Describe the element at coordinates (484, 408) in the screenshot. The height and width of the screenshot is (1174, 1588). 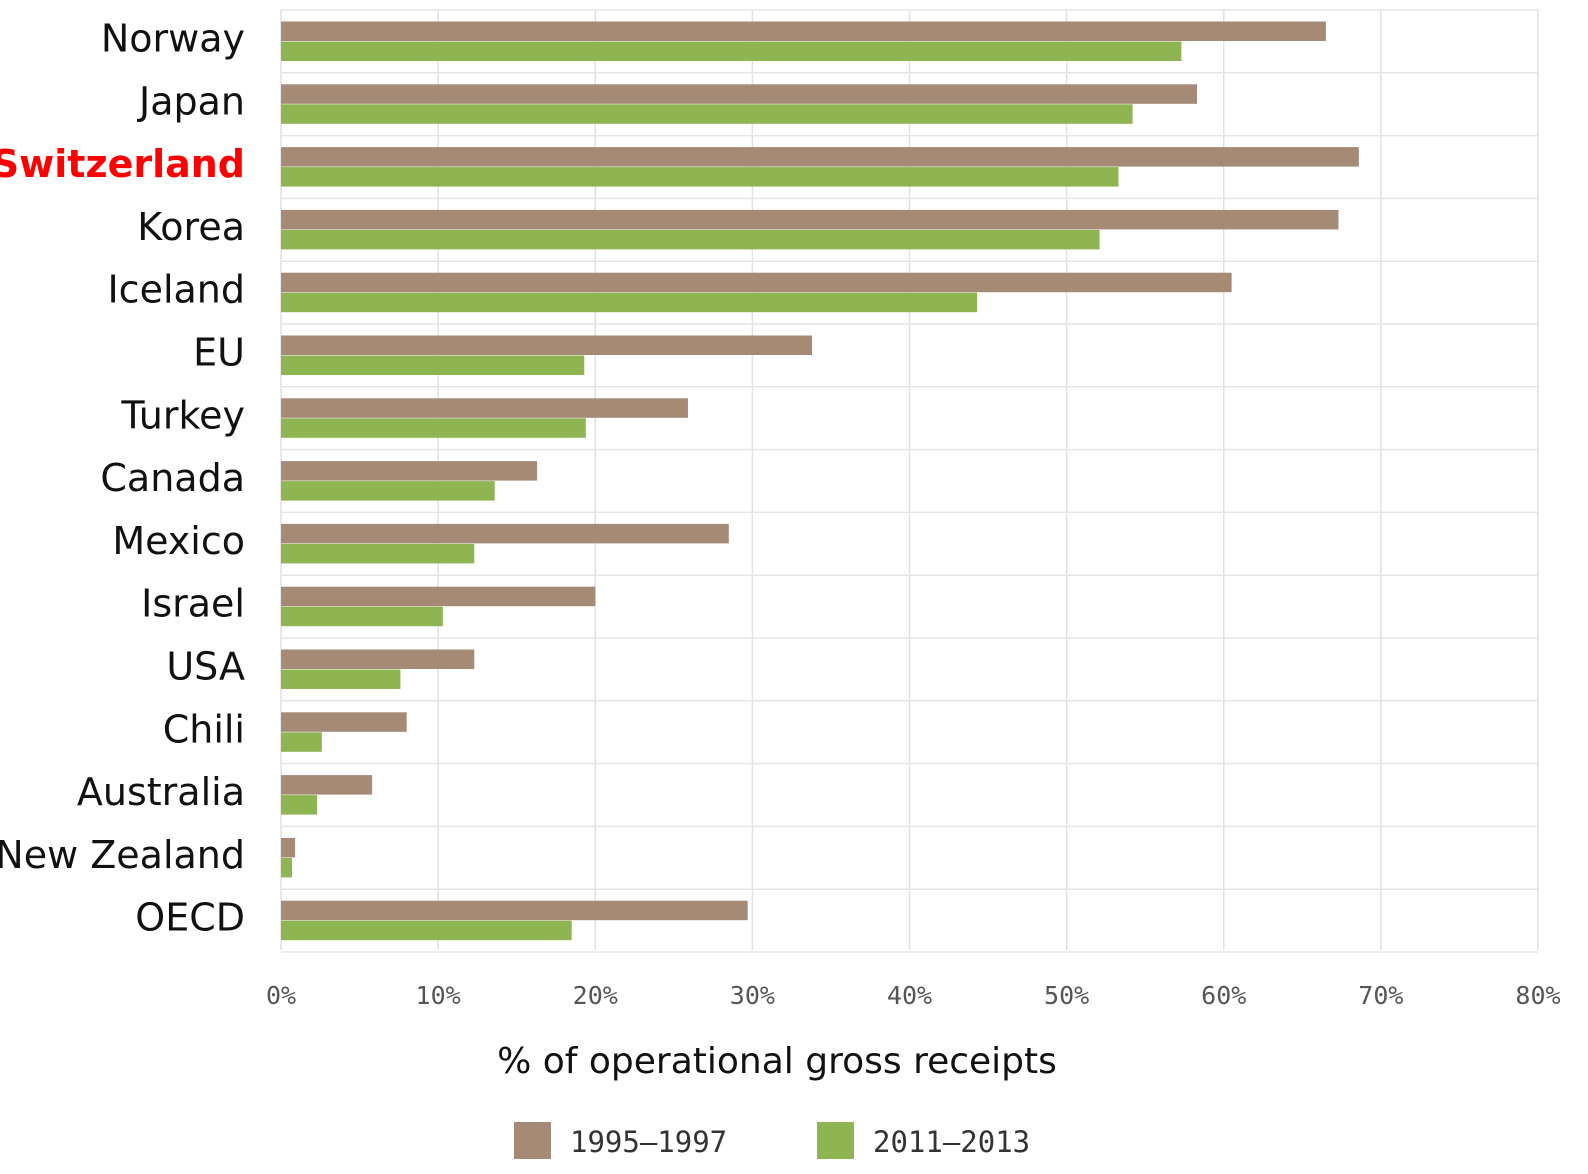
I see `bar-turkey-1995-1997` at that location.